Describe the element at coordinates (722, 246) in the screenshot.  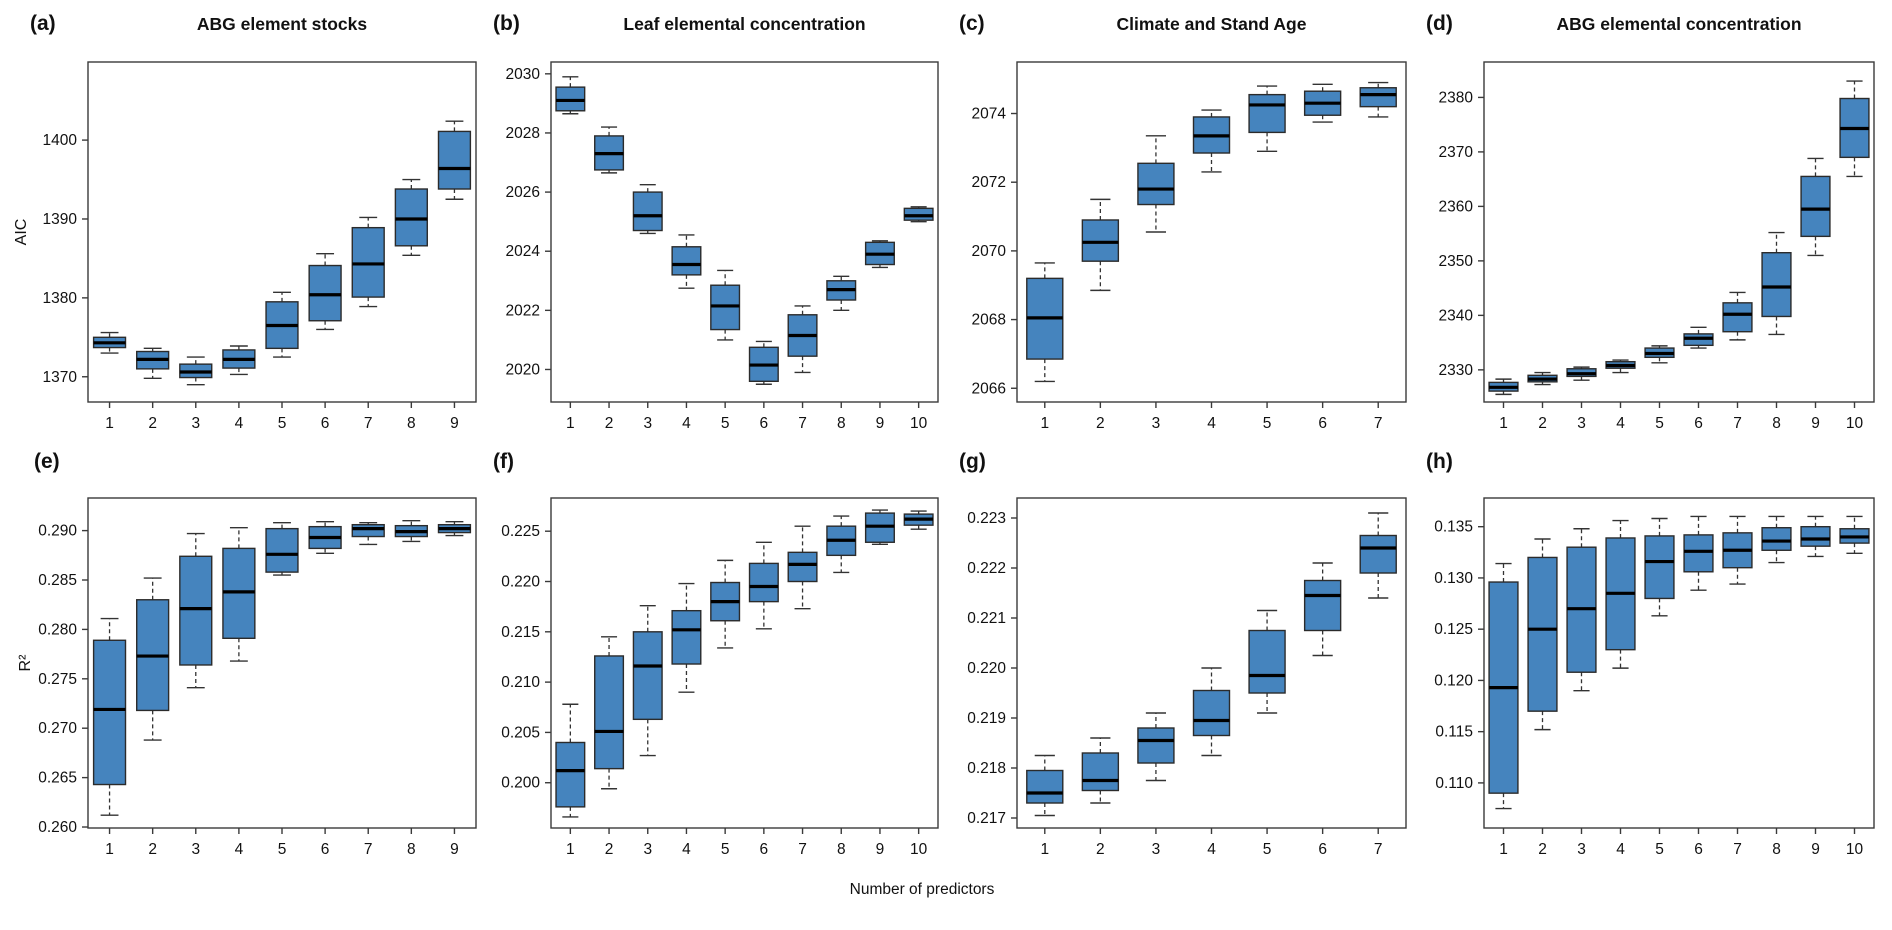
I see `panel-plot-b: 2020 2022 2024 2026 2028 2030 1 2 3 4 5 6 7 8 9 10` at that location.